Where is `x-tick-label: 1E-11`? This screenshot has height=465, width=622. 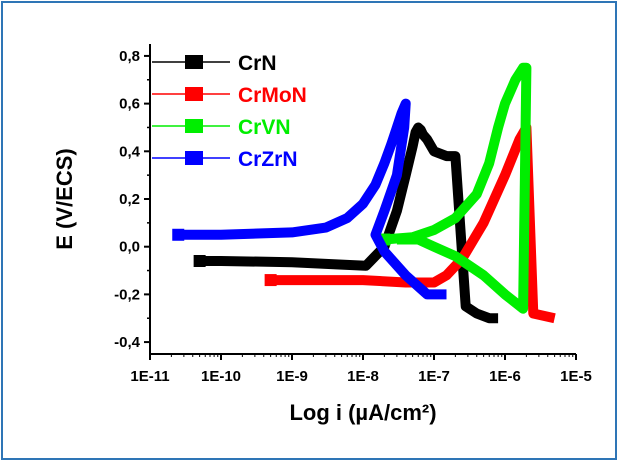
x-tick-label: 1E-11 is located at coordinates (149, 376).